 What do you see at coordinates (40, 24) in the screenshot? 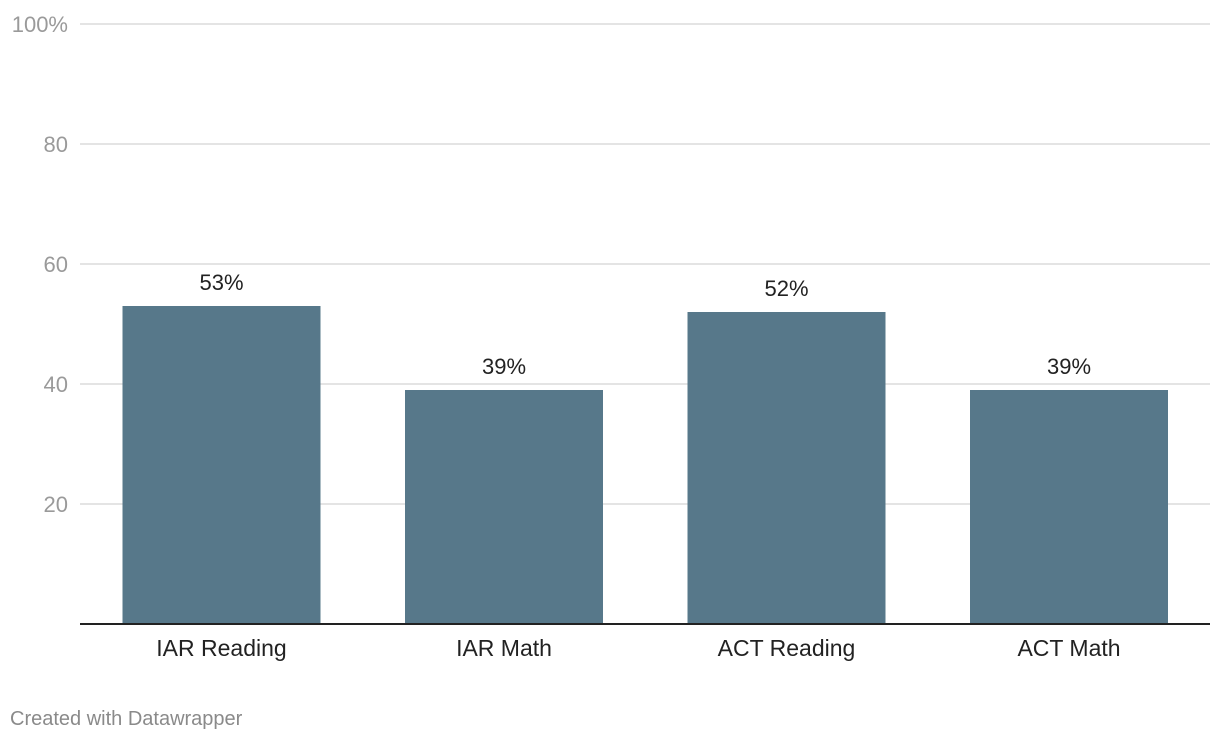
I see `y-tick-label: 100%` at bounding box center [40, 24].